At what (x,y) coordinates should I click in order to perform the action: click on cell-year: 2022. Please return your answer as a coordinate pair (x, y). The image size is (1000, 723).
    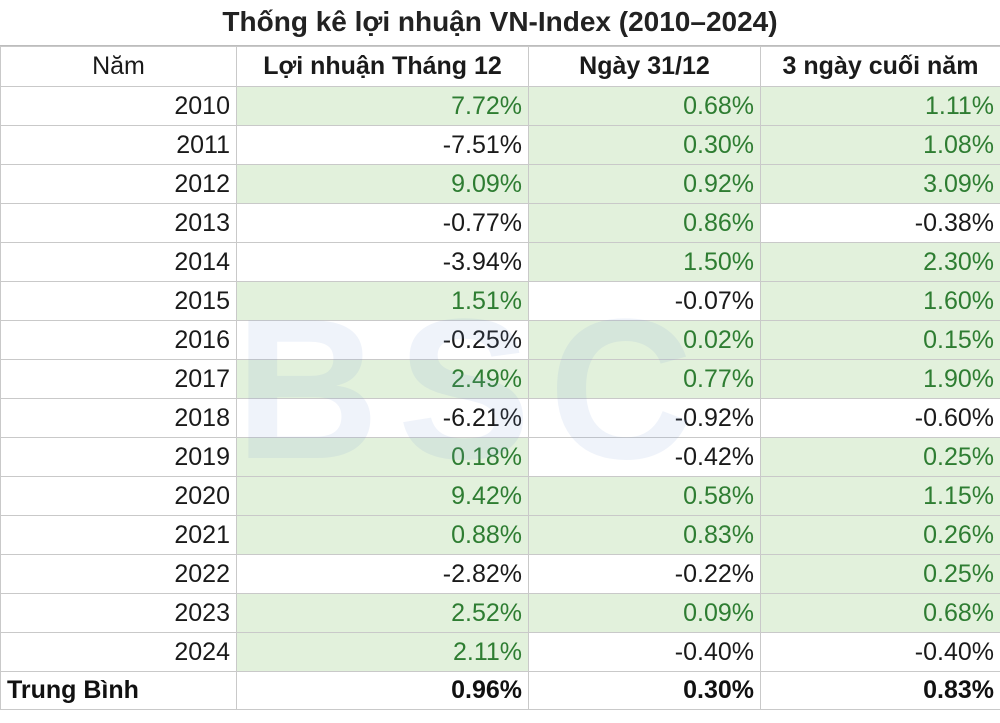
    Looking at the image, I should click on (118, 574).